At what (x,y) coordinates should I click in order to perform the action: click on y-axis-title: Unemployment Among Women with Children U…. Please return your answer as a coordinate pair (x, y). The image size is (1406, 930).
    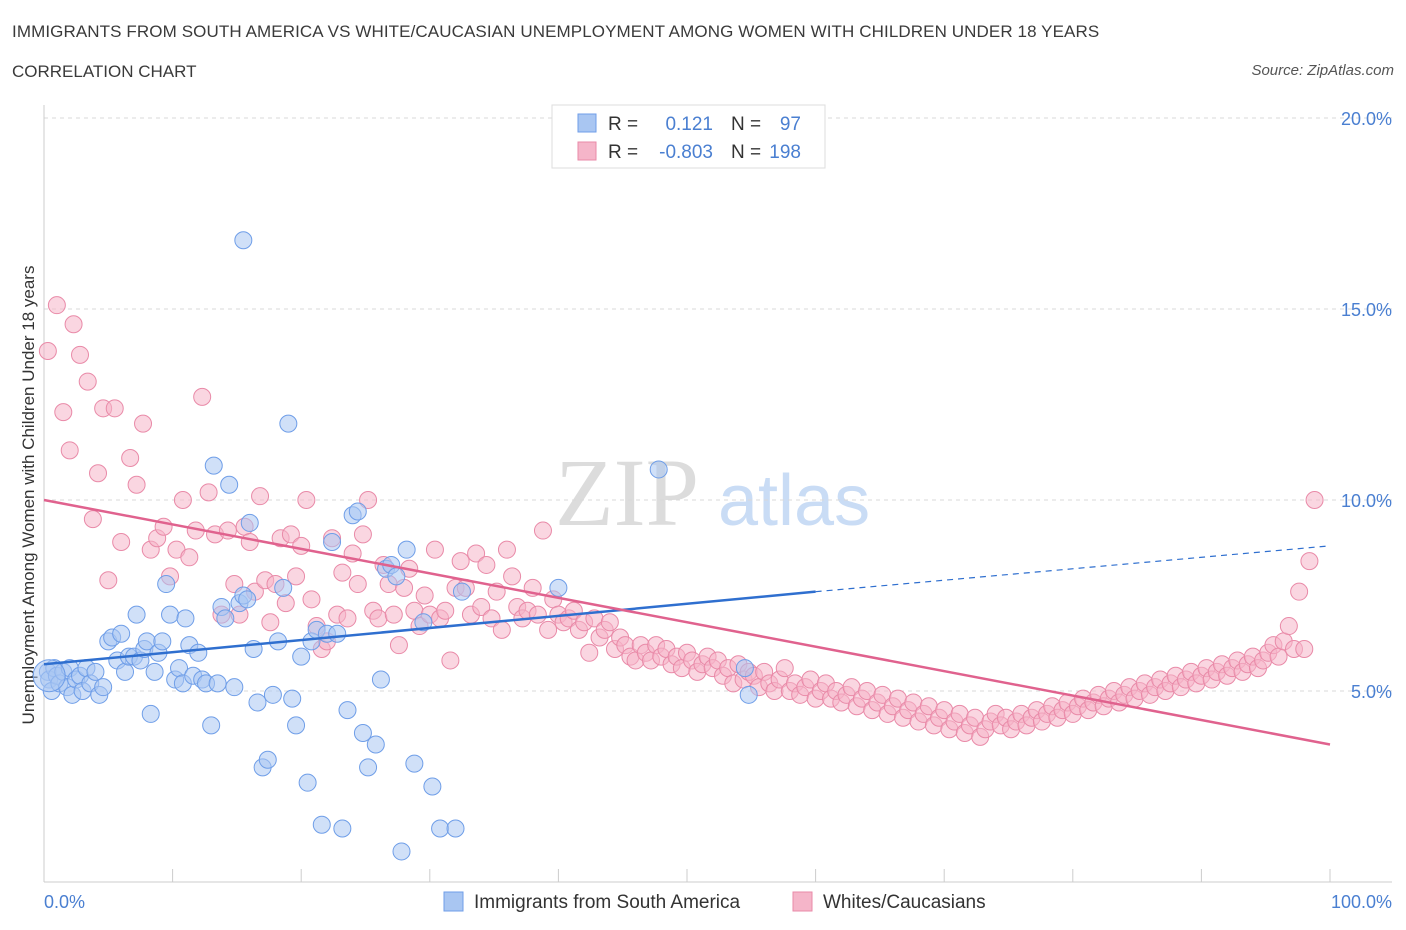
    Looking at the image, I should click on (28, 495).